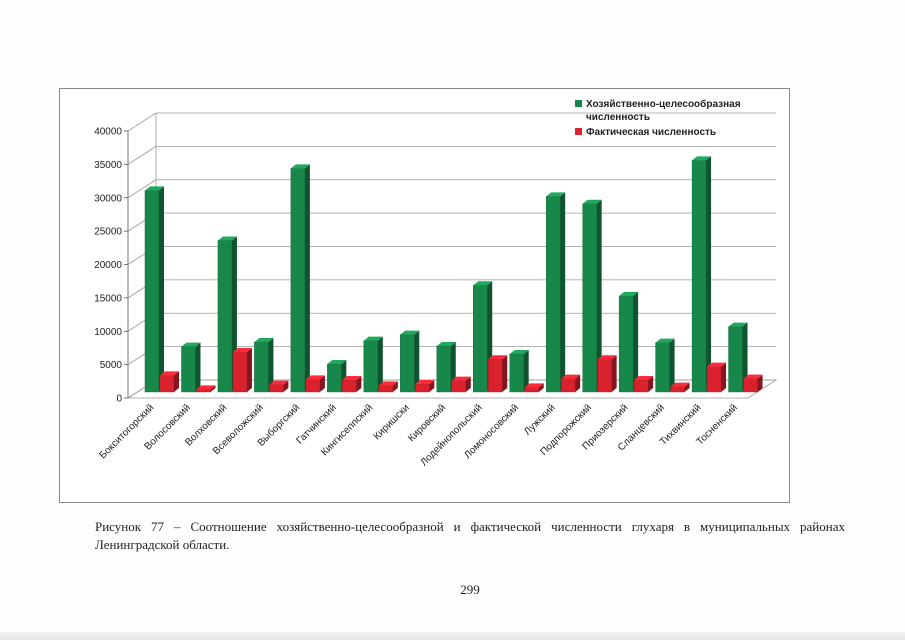  What do you see at coordinates (452, 636) in the screenshot?
I see `scan-bottom-edge` at bounding box center [452, 636].